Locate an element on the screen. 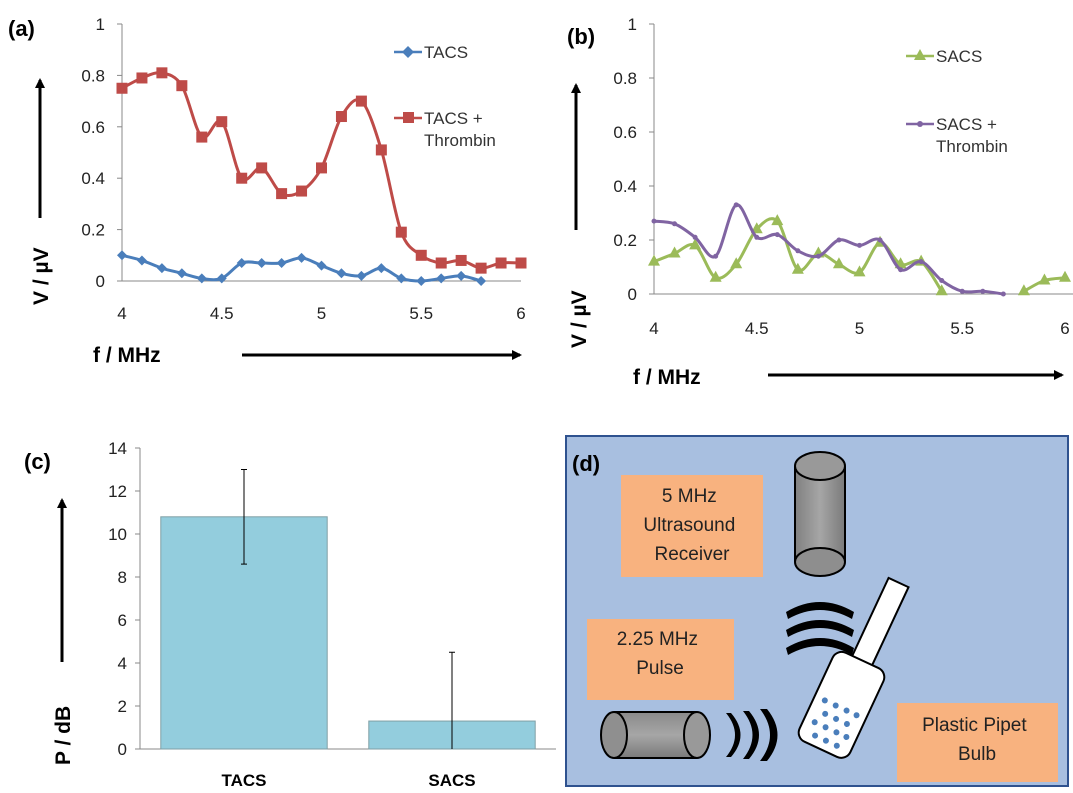 Image resolution: width=1073 pixels, height=793 pixels. legend-item-sacs-thrombin: SACS + Thrombin is located at coordinates (957, 135).